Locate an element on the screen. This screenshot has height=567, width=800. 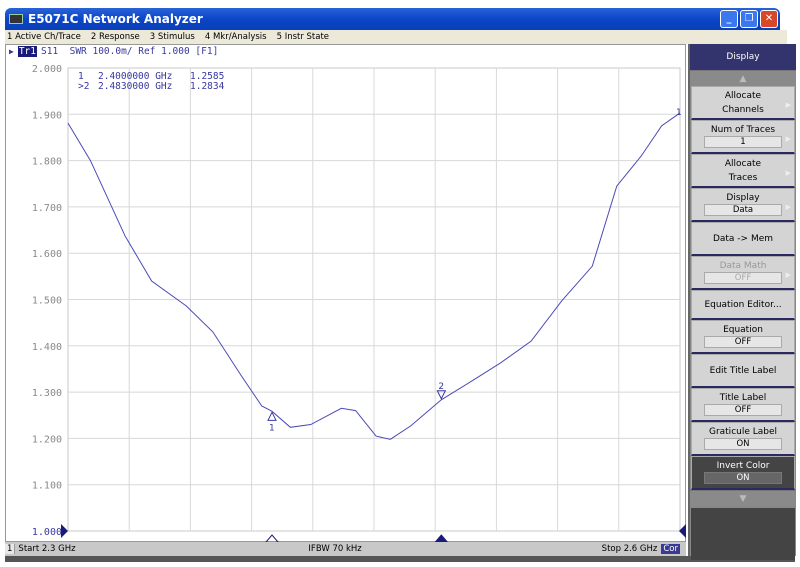
softkey-label: Edit Title Label is located at coordinates (743, 370).